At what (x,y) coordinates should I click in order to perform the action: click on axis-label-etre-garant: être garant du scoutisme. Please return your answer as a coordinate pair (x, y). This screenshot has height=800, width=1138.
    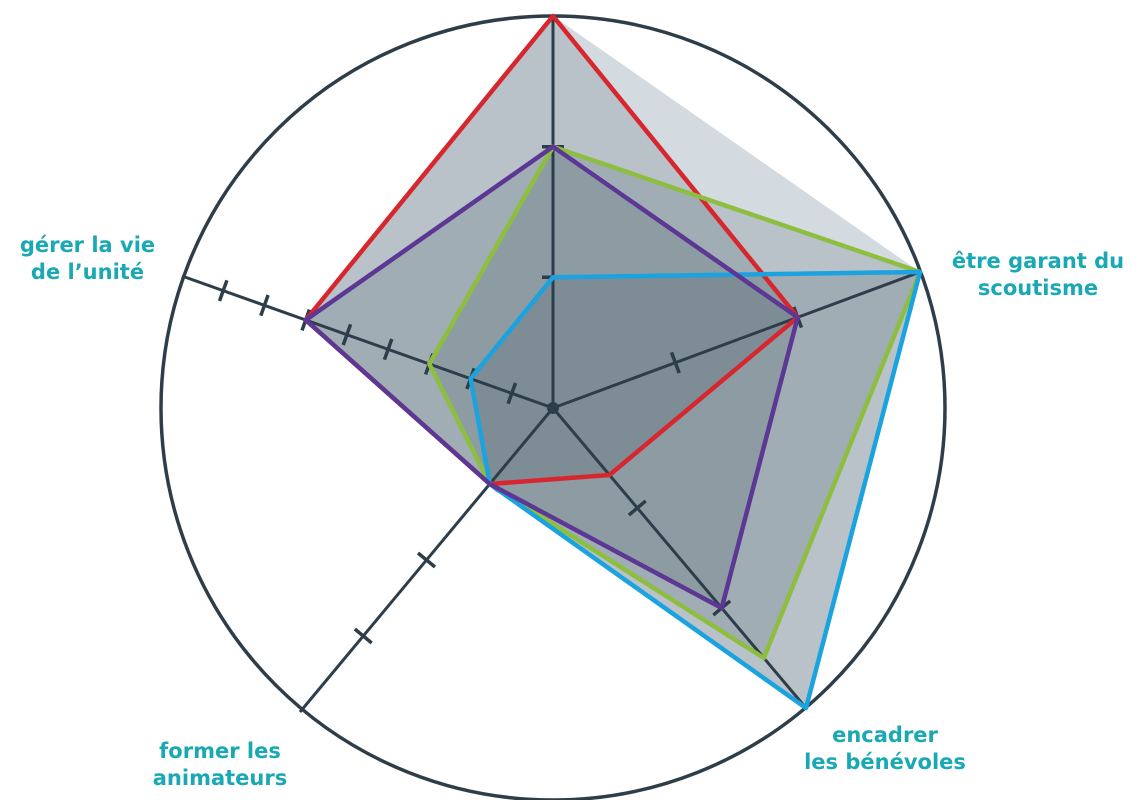
    Looking at the image, I should click on (1038, 274).